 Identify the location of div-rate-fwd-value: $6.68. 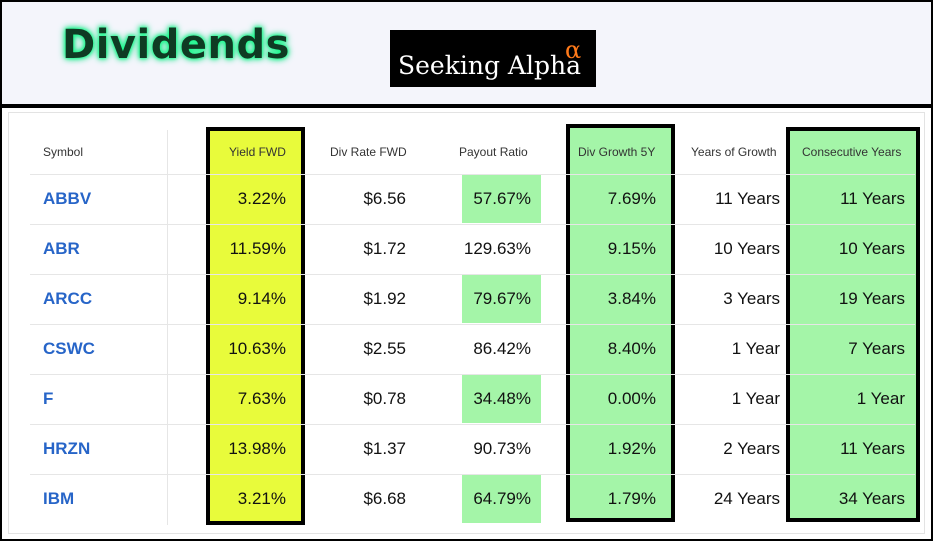
(384, 498).